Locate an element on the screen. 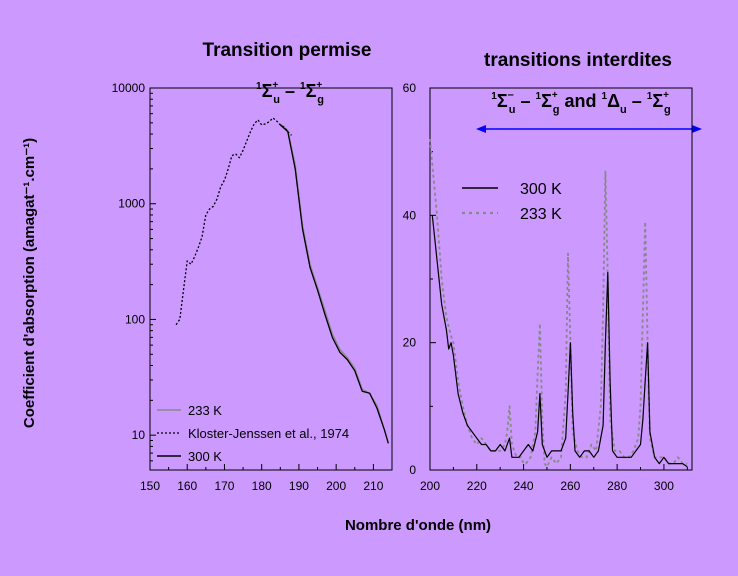 The height and width of the screenshot is (576, 738). right-chart-title: transitions interdites is located at coordinates (578, 60).